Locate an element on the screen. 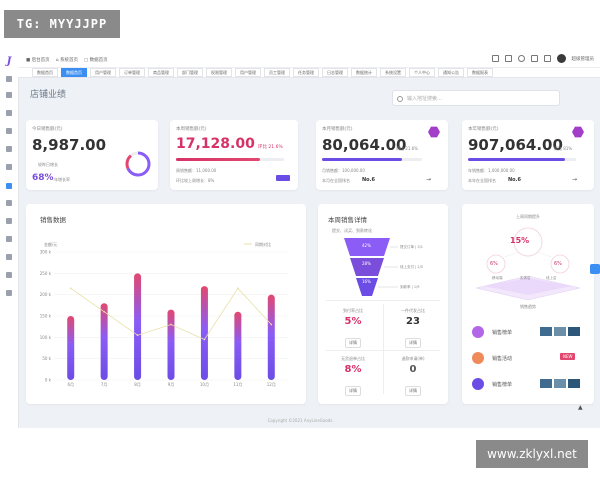  breadcrumb-item: ■ 后台首页 is located at coordinates (38, 60).